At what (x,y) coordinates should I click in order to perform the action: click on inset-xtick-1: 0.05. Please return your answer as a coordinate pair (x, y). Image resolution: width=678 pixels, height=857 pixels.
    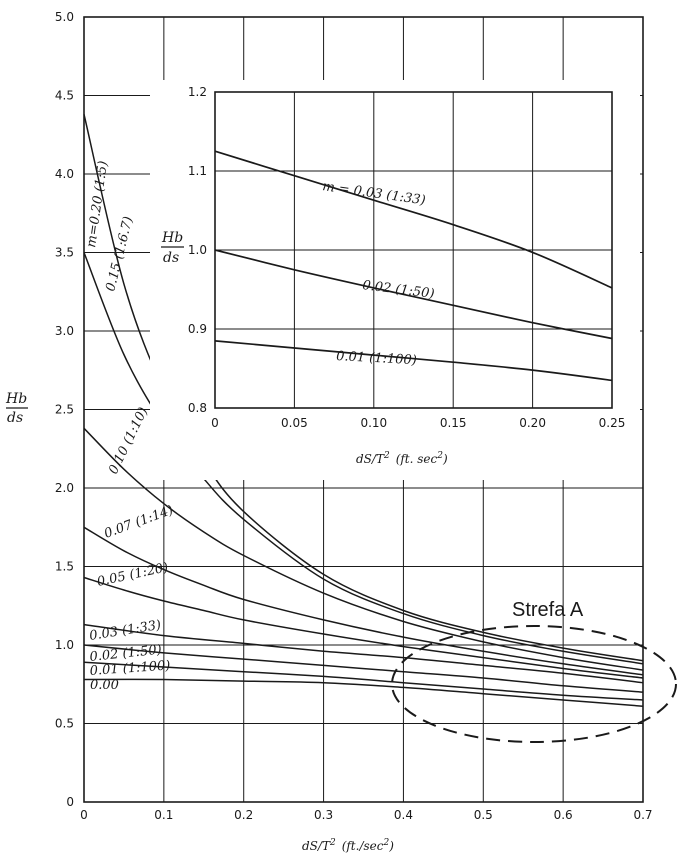
    Looking at the image, I should click on (294, 423).